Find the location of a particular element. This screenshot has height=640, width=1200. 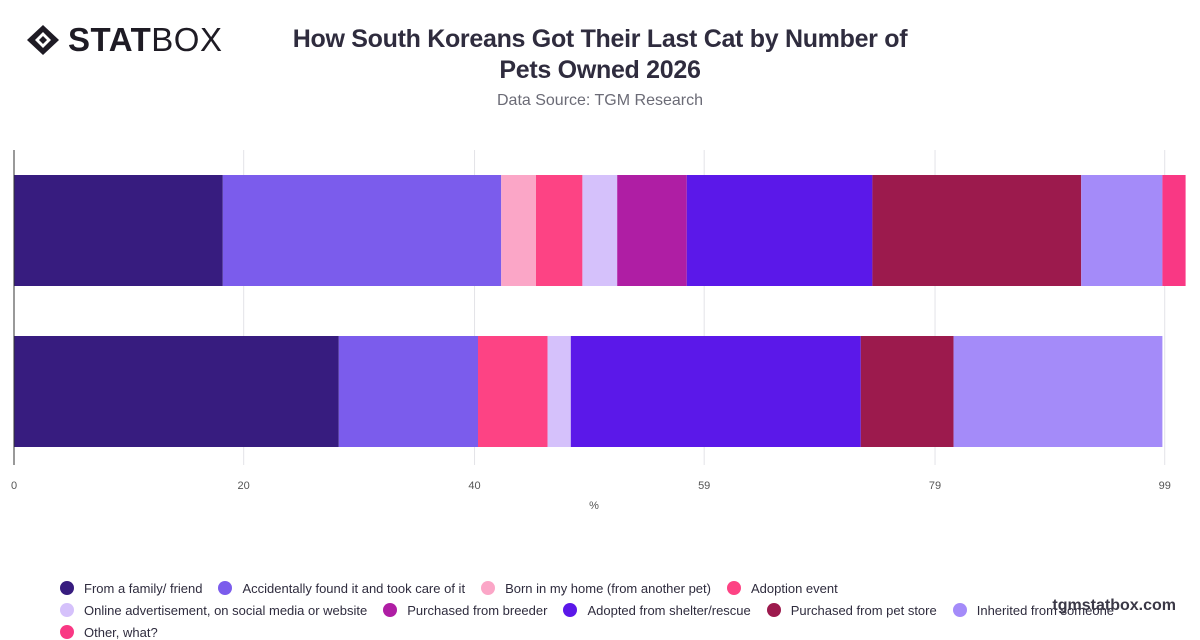

legend-label: Purchased from pet store is located at coordinates (863, 610).